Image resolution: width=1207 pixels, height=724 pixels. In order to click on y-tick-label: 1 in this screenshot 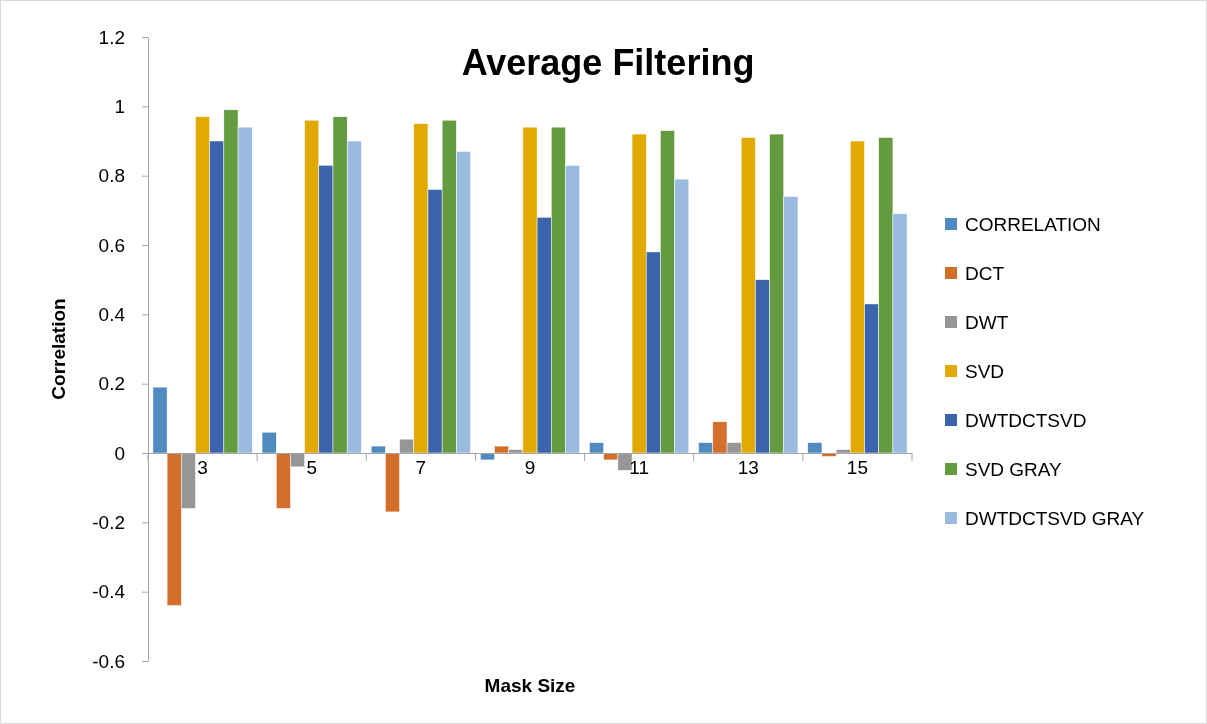, I will do `click(119, 106)`.